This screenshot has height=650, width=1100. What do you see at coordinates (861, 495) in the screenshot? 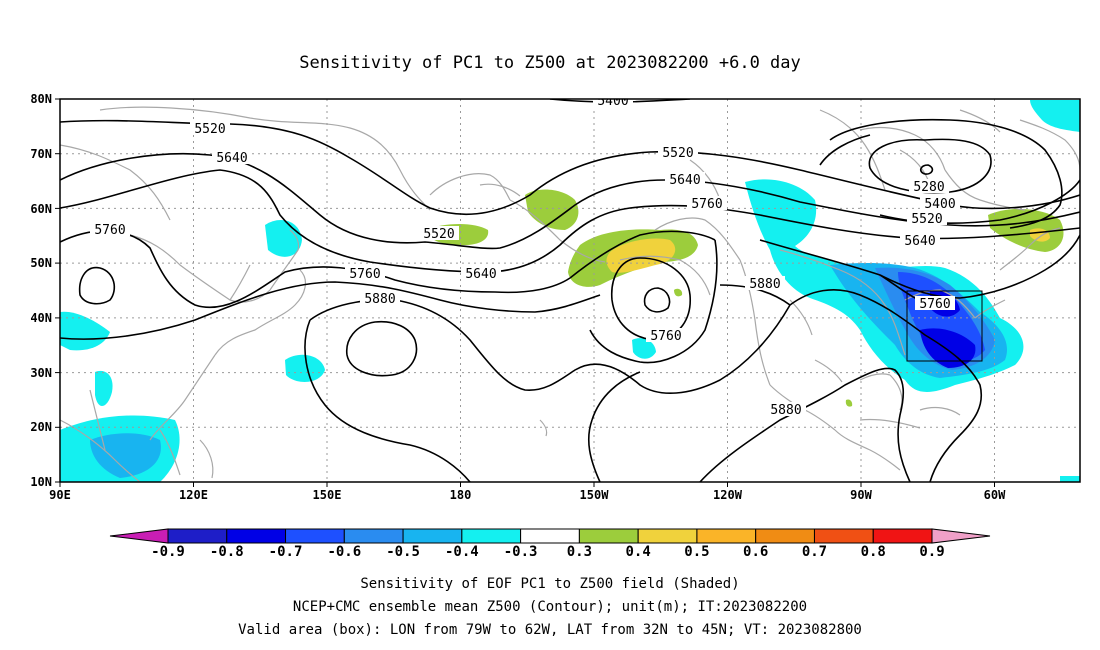
I see `lon-label-90w: 90W` at bounding box center [861, 495].